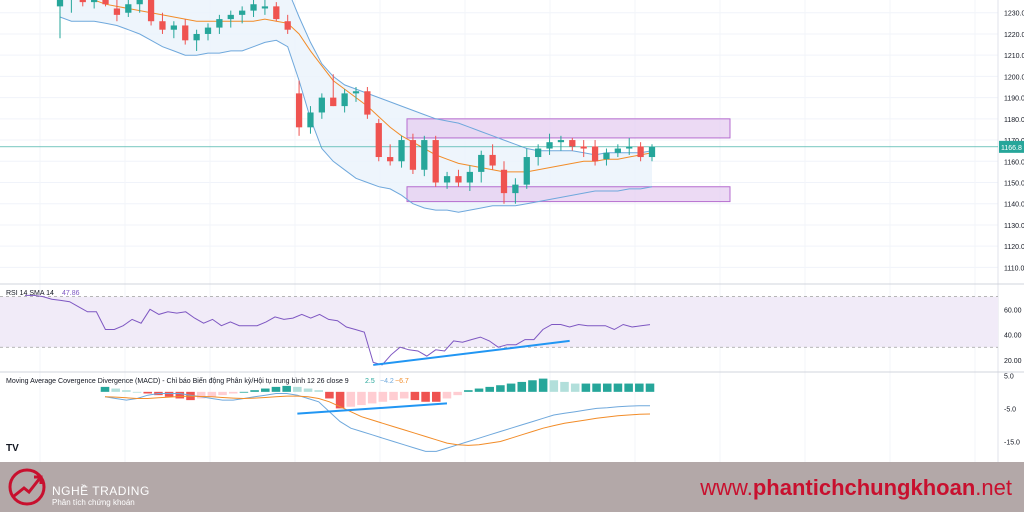  What do you see at coordinates (93, 502) in the screenshot?
I see `brand-tagline: Phân tích chứng khoán` at bounding box center [93, 502].